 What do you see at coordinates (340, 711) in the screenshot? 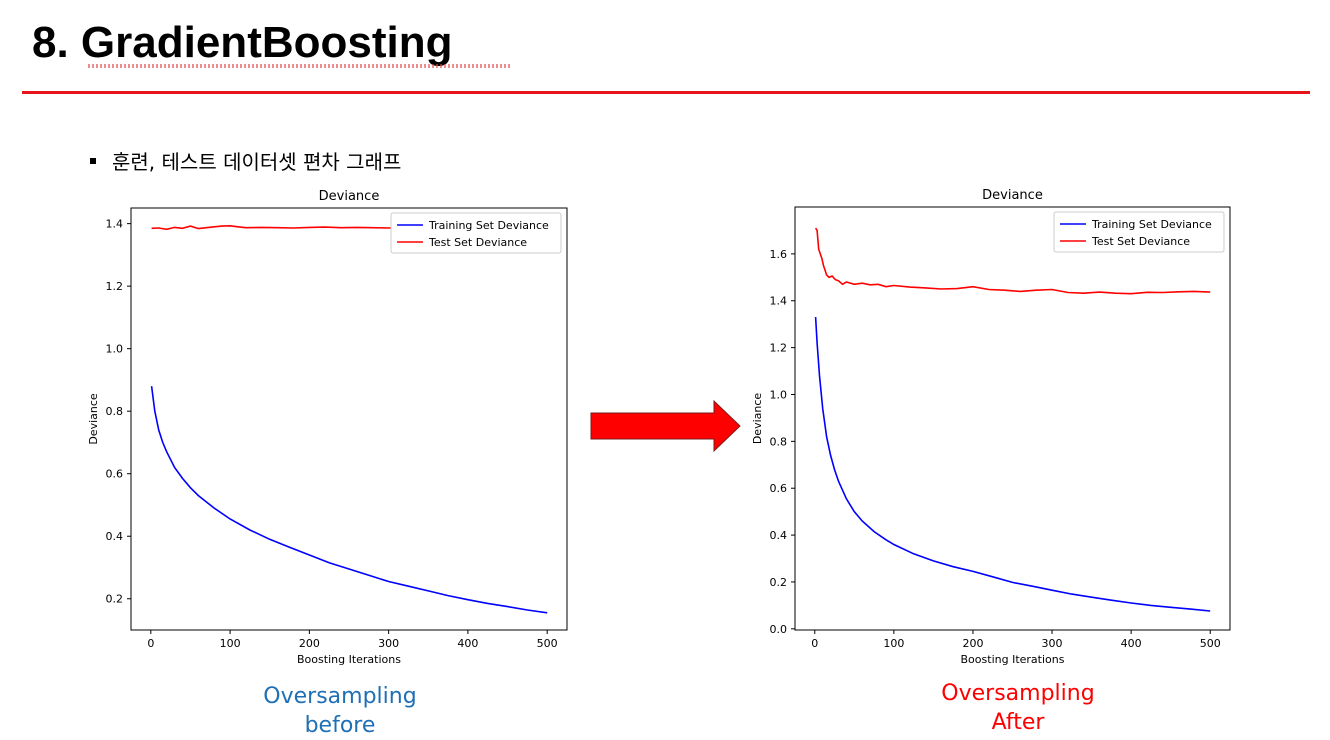
I see `caption-before: Oversampling before` at bounding box center [340, 711].